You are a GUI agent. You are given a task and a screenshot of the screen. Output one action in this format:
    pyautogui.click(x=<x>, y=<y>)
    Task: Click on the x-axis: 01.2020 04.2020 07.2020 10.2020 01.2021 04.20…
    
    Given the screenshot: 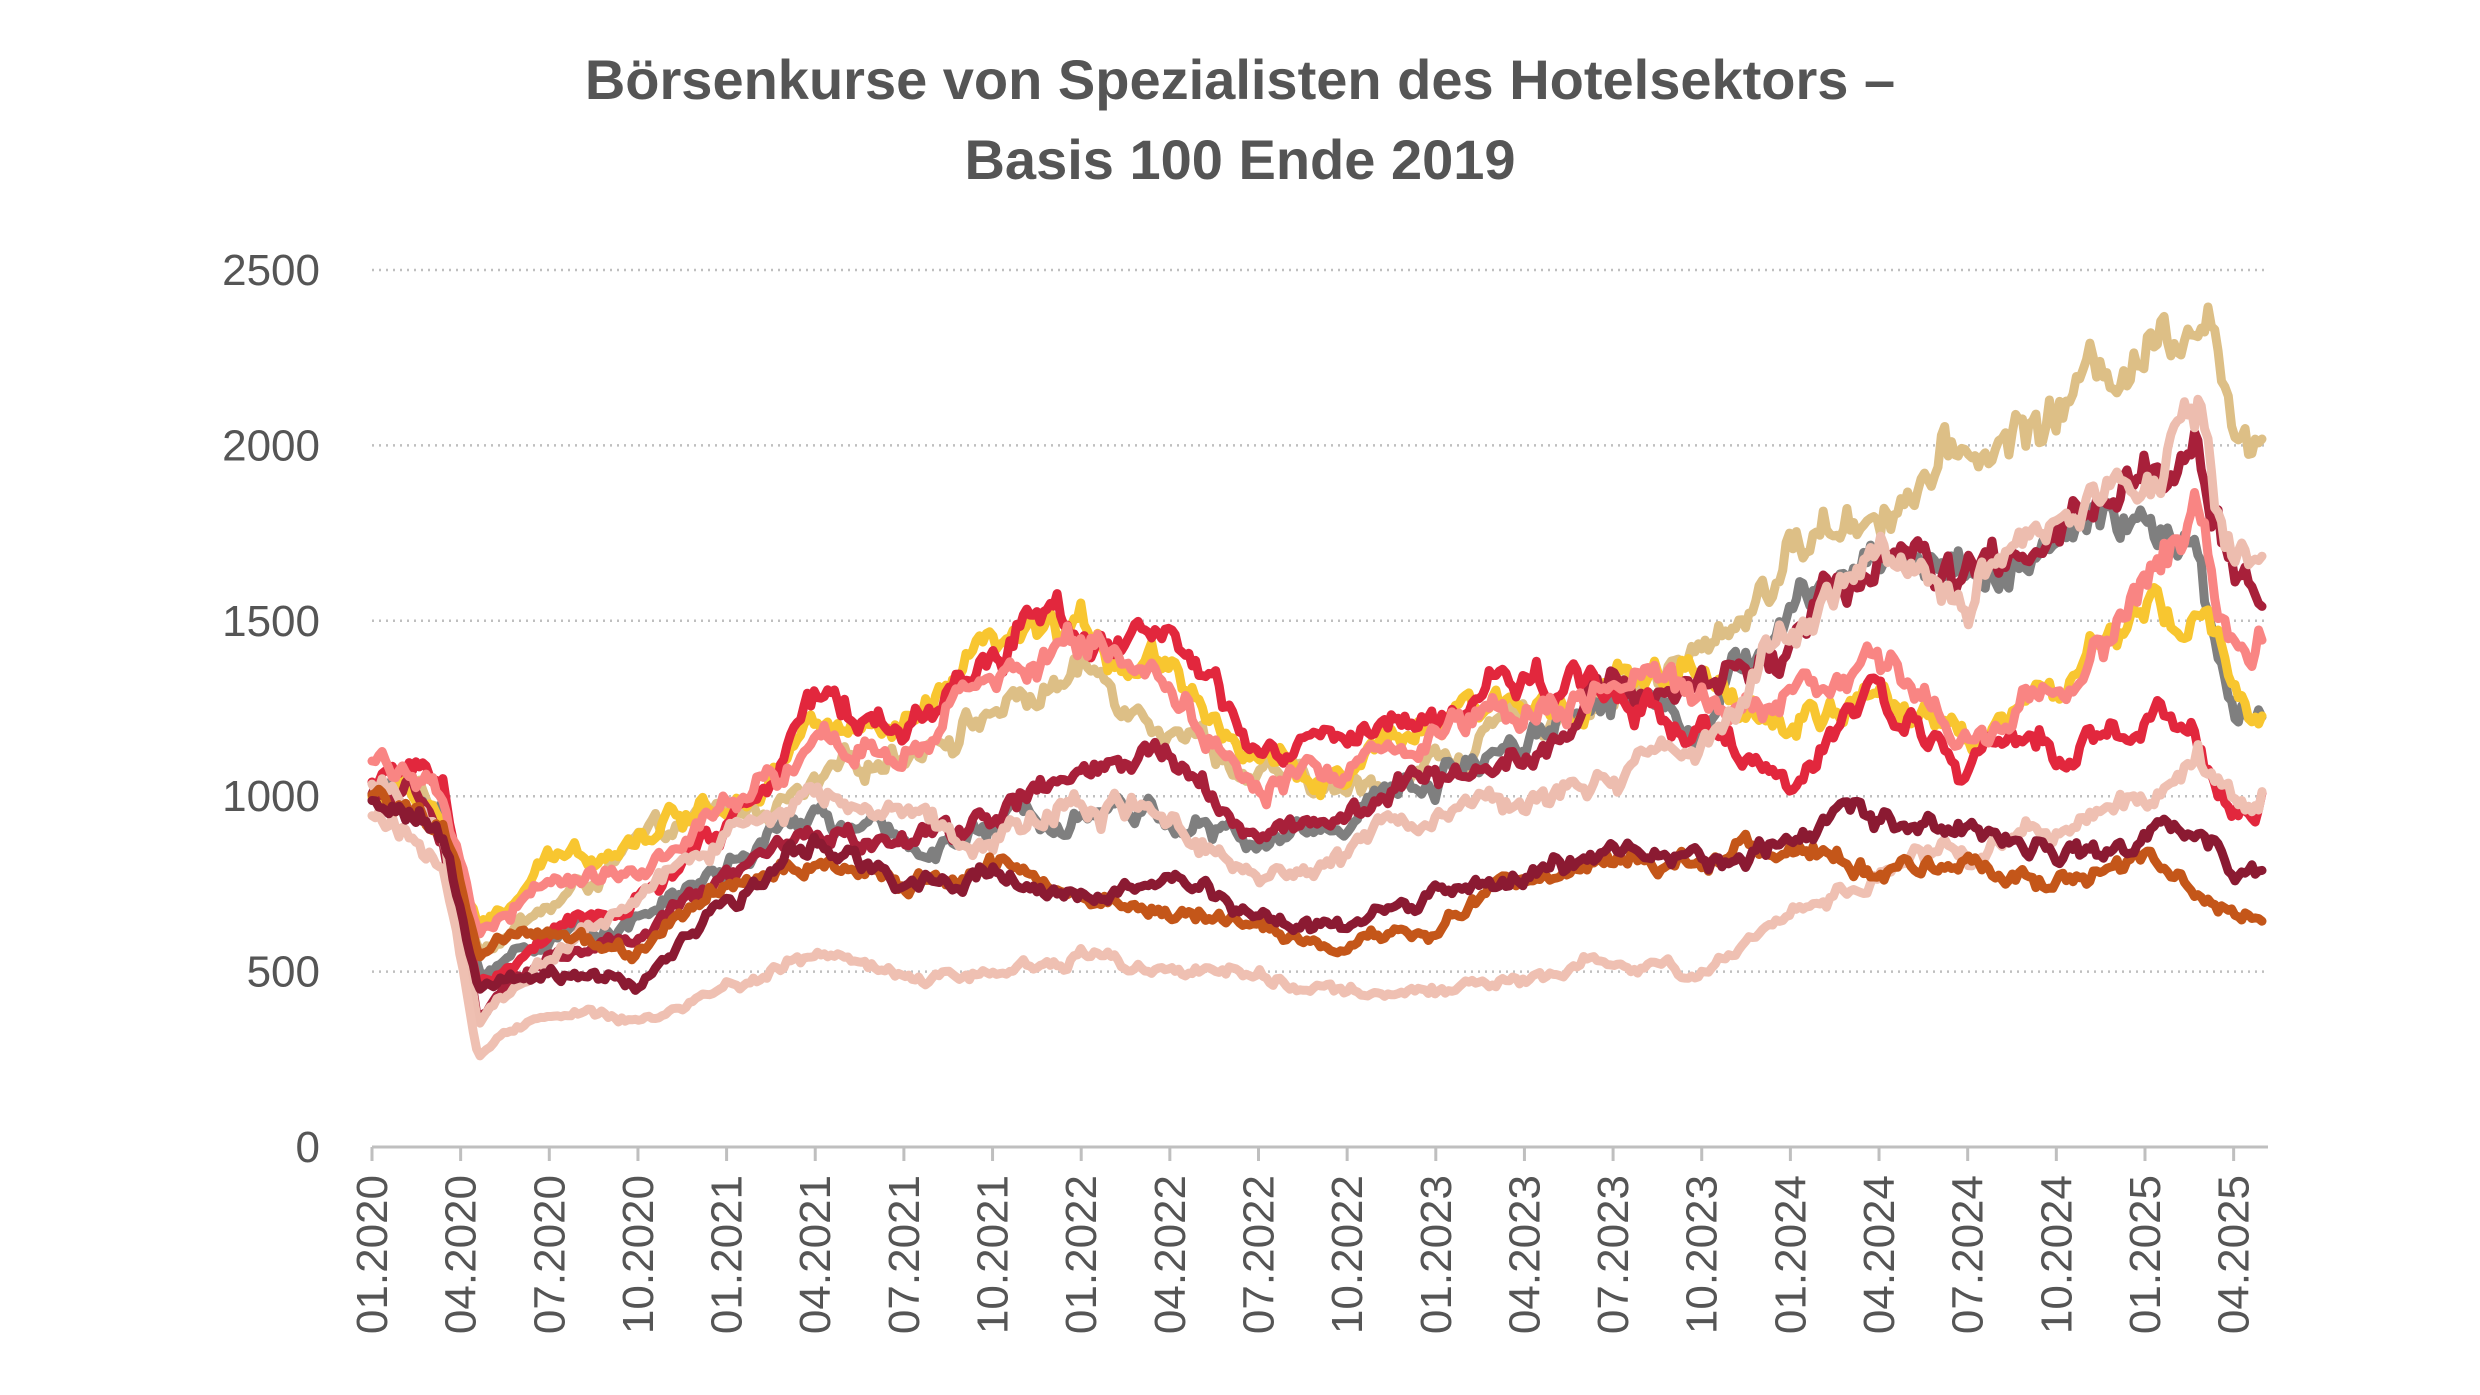 What is the action you would take?
    pyautogui.click(x=1308, y=1239)
    